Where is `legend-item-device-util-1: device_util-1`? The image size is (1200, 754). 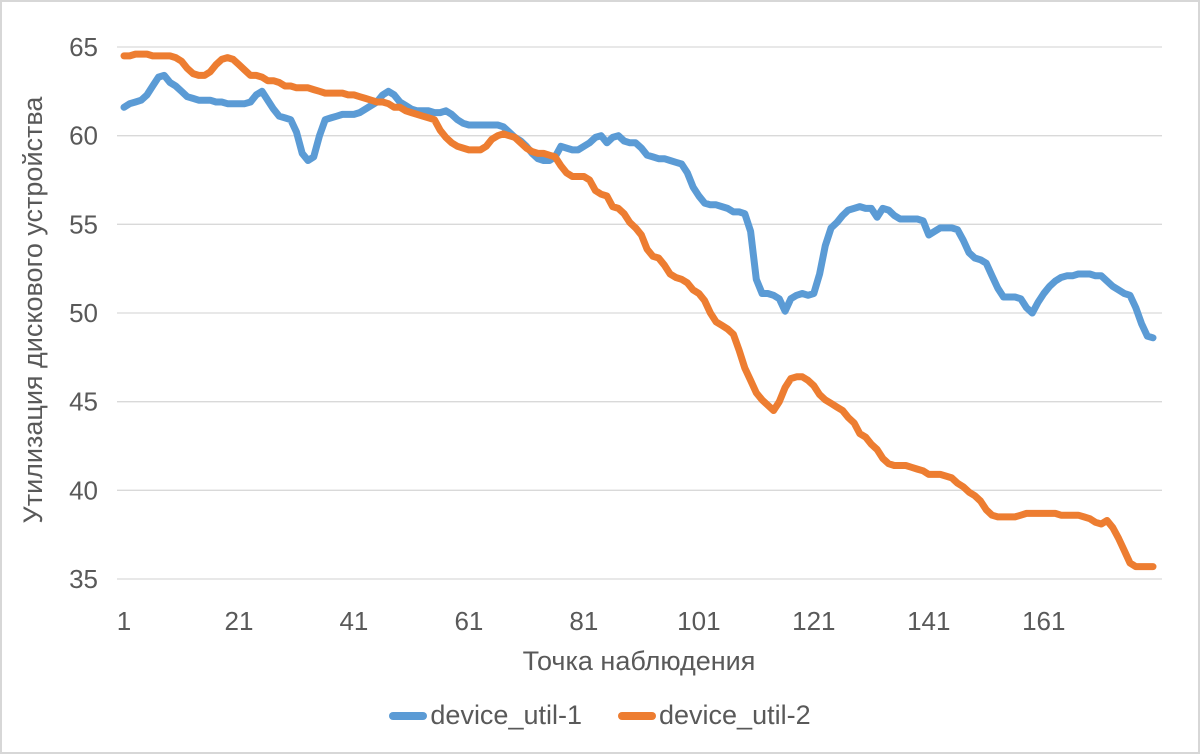
legend-item-device-util-1: device_util-1 is located at coordinates (485, 715).